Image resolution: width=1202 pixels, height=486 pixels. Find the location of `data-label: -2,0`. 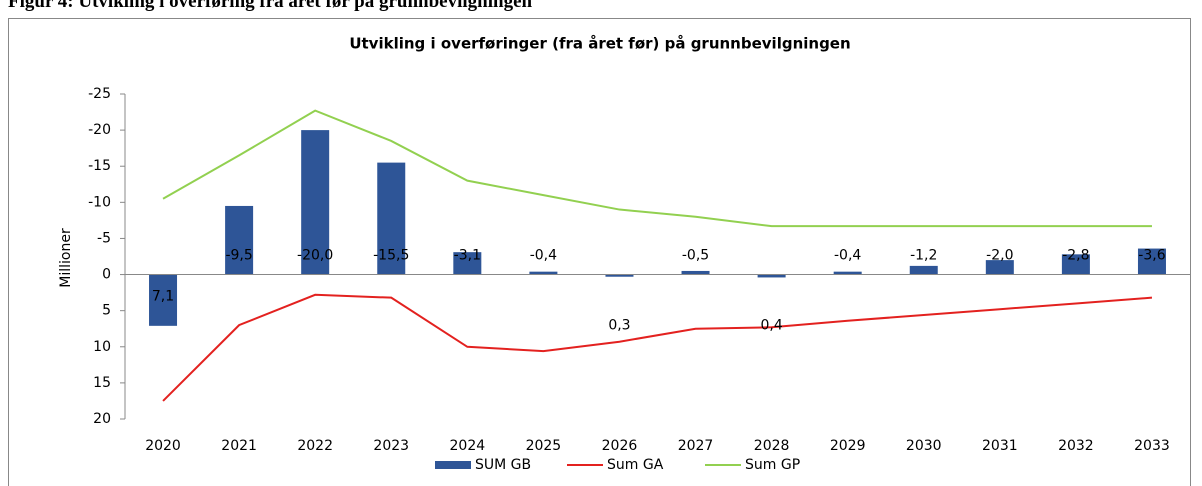

data-label: -2,0 is located at coordinates (999, 256).